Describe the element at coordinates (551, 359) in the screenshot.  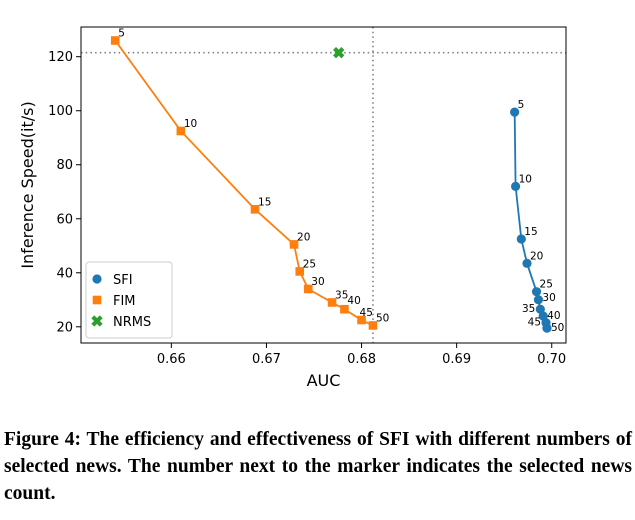
I see `x-tick-label: 0.70` at that location.